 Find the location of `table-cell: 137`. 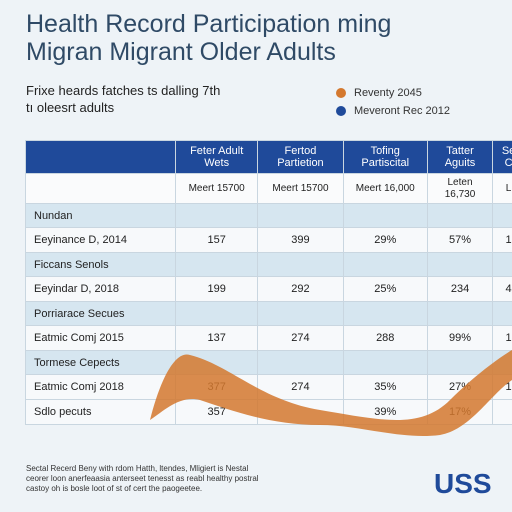

table-cell: 137 is located at coordinates (216, 338).